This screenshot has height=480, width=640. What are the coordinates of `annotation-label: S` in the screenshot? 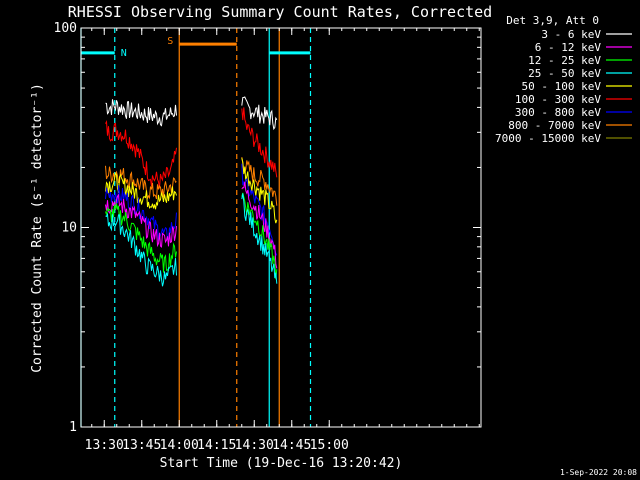 It's located at (170, 41).